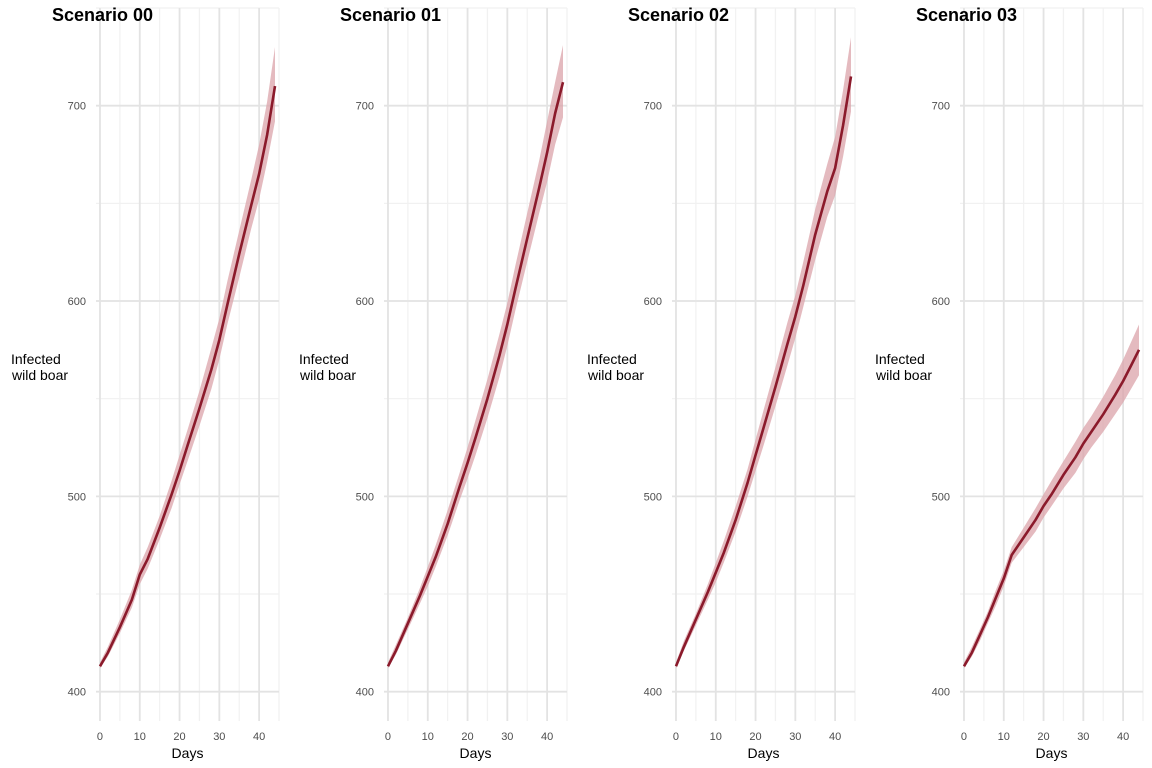 This screenshot has width=1152, height=768. I want to click on panel-title: Scenario 02, so click(678, 15).